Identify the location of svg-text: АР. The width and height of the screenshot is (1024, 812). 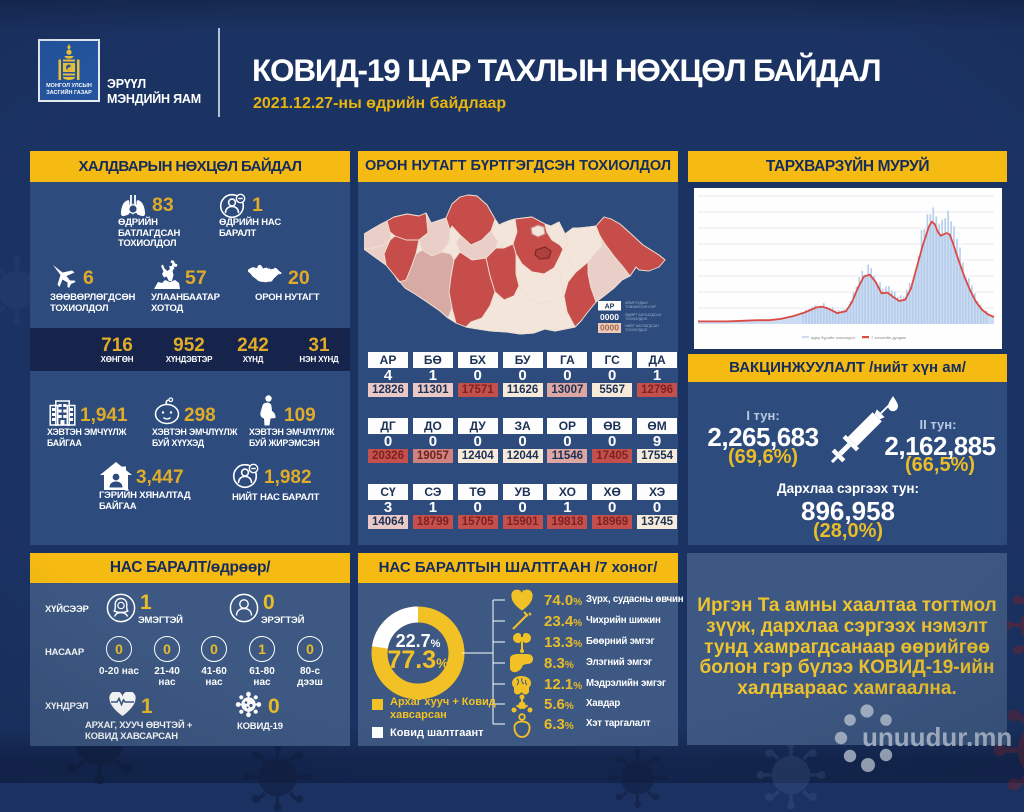
(610, 307).